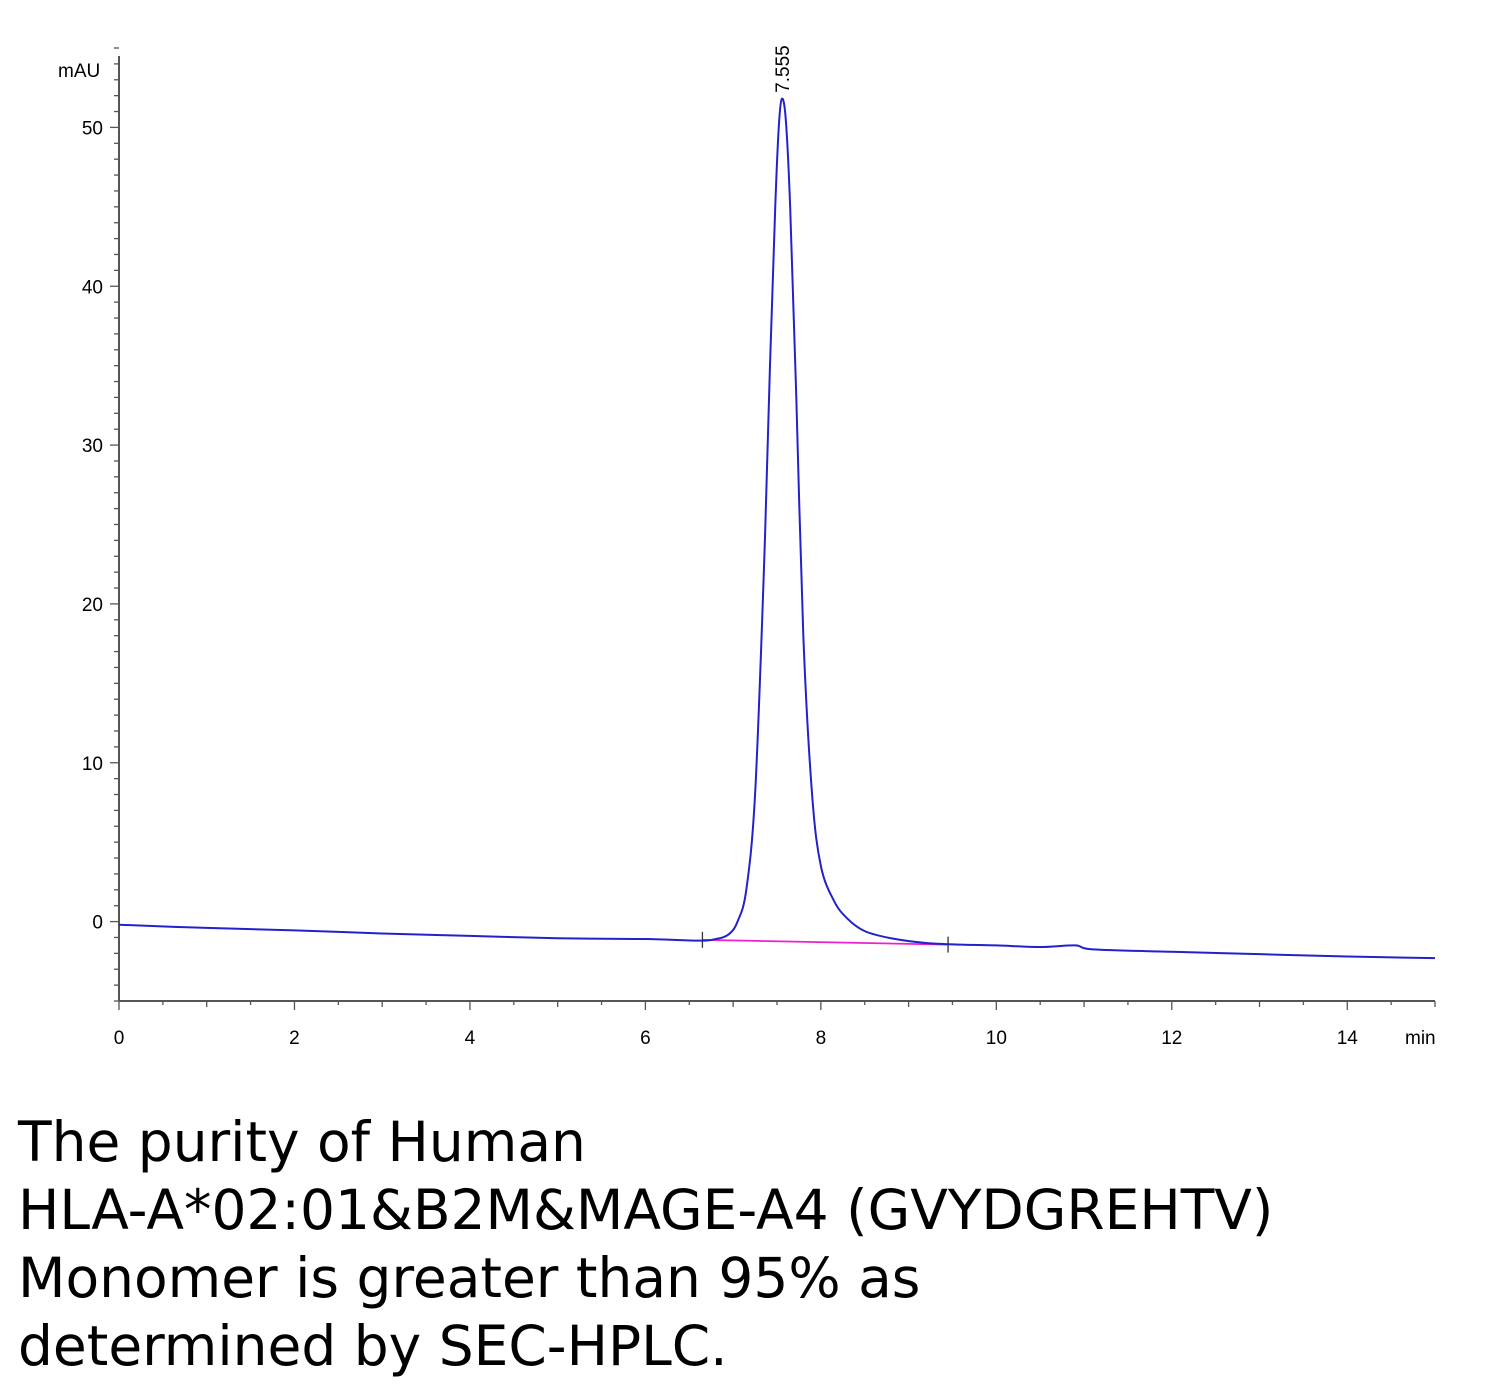 Image resolution: width=1500 pixels, height=1384 pixels. I want to click on caption-line-3: Monomer is greater than 95% as, so click(469, 1278).